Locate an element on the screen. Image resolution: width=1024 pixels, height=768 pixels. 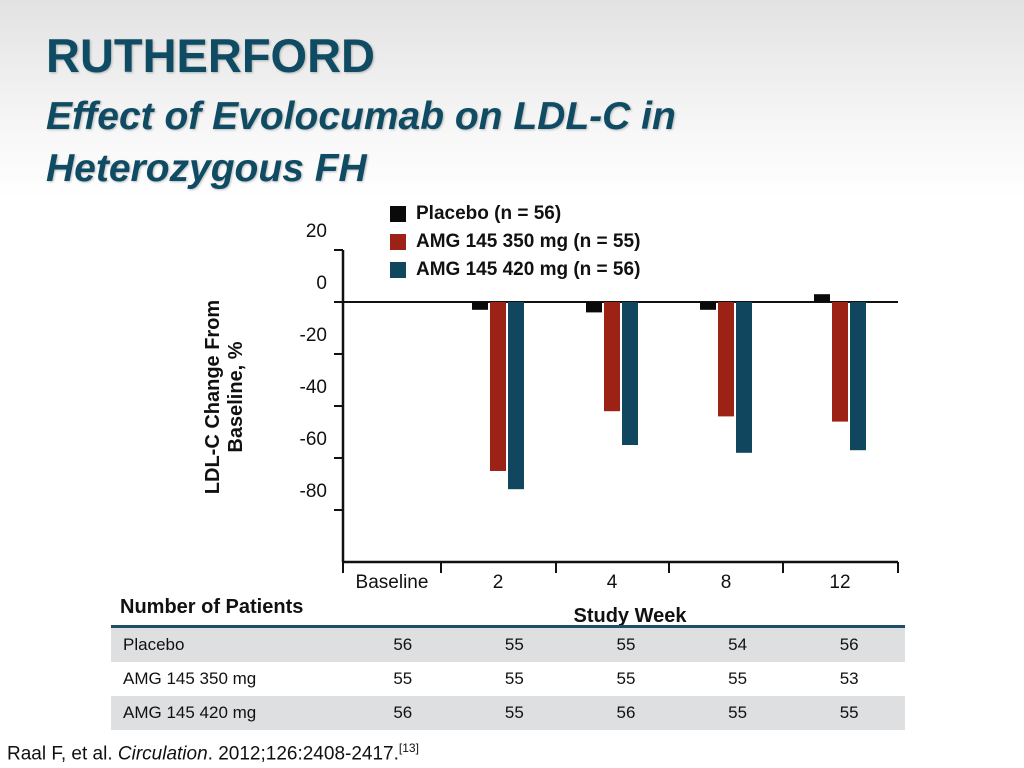
legend-item-350mg: AMG 145 350 mg (n = 55) is located at coordinates (515, 242).